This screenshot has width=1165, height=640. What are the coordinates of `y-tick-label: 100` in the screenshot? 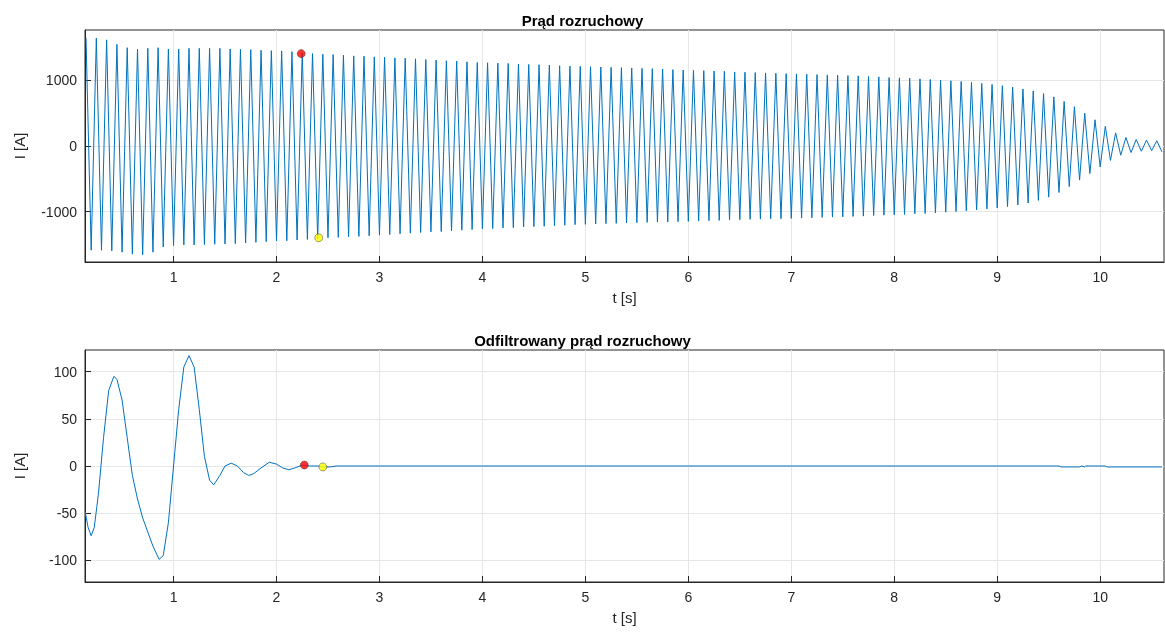 It's located at (65, 371).